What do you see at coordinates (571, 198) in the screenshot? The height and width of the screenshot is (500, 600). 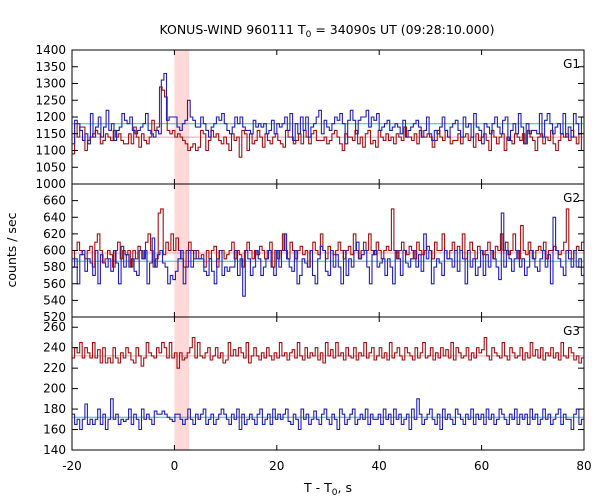 I see `g2-panel-label: G2` at bounding box center [571, 198].